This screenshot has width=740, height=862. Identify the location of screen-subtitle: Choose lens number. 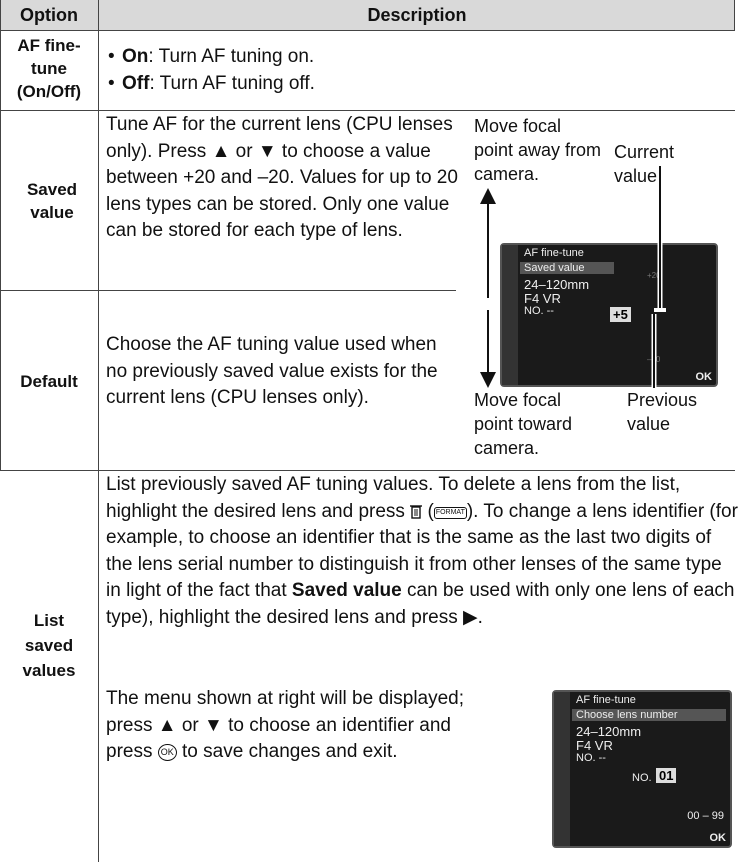
(649, 715).